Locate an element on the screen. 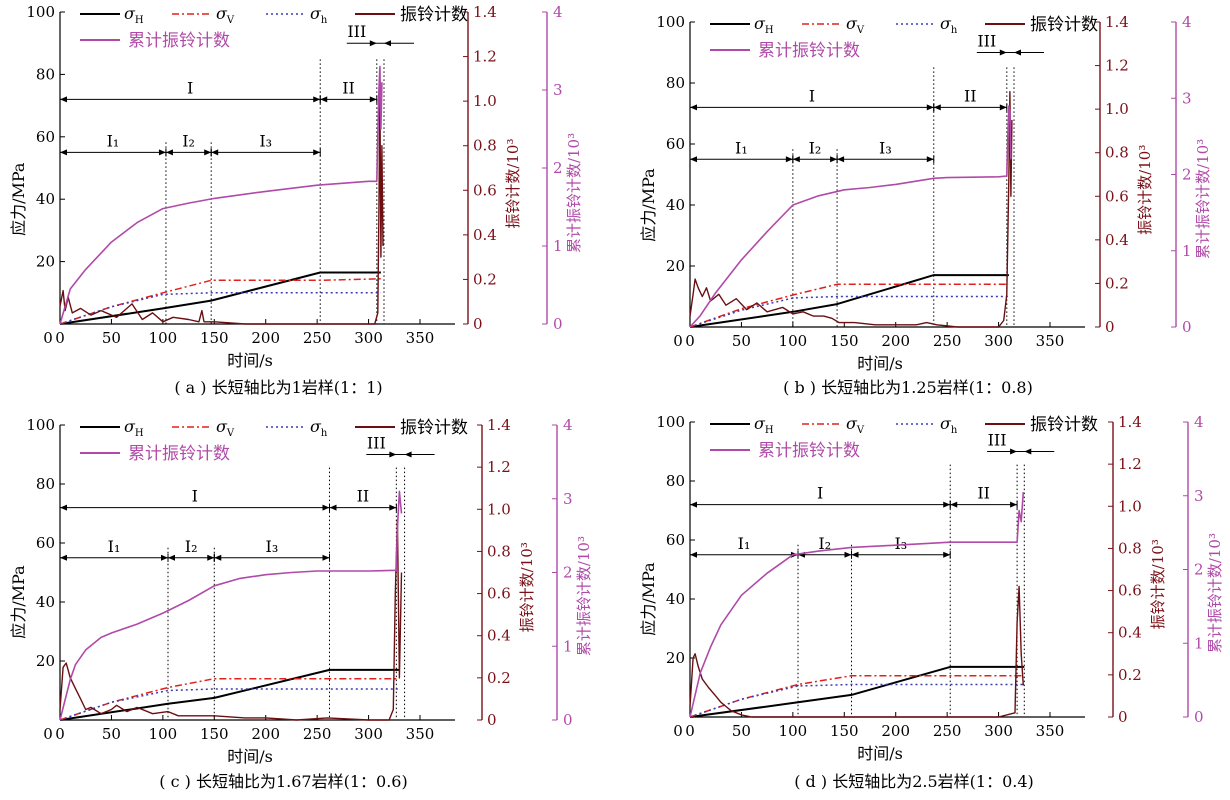 The height and width of the screenshot is (800, 1230). y-left-tick-label: 20 is located at coordinates (675, 266).